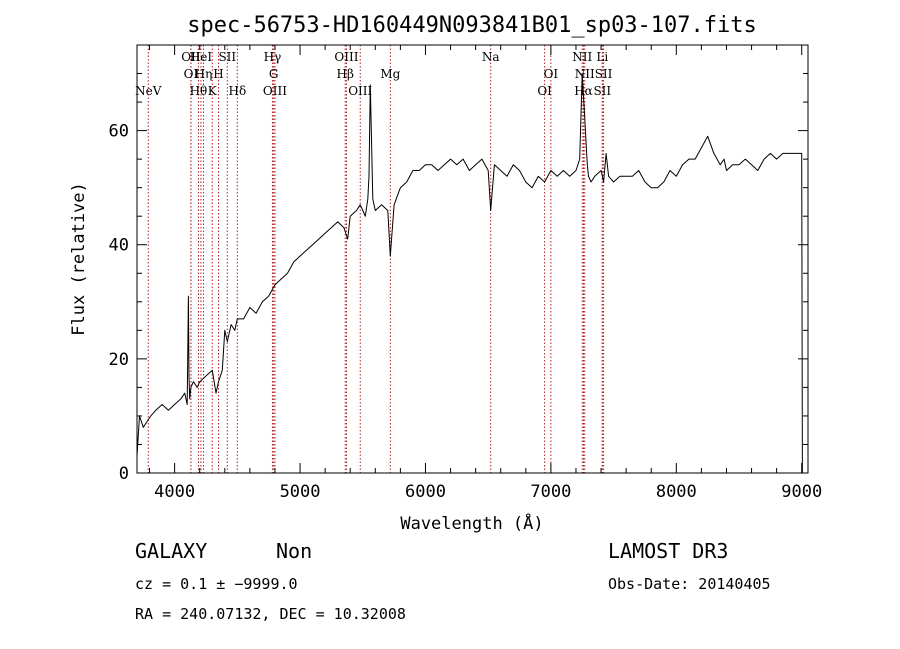  What do you see at coordinates (300, 492) in the screenshot?
I see `x-tick-label-5000: 5000` at bounding box center [300, 492].